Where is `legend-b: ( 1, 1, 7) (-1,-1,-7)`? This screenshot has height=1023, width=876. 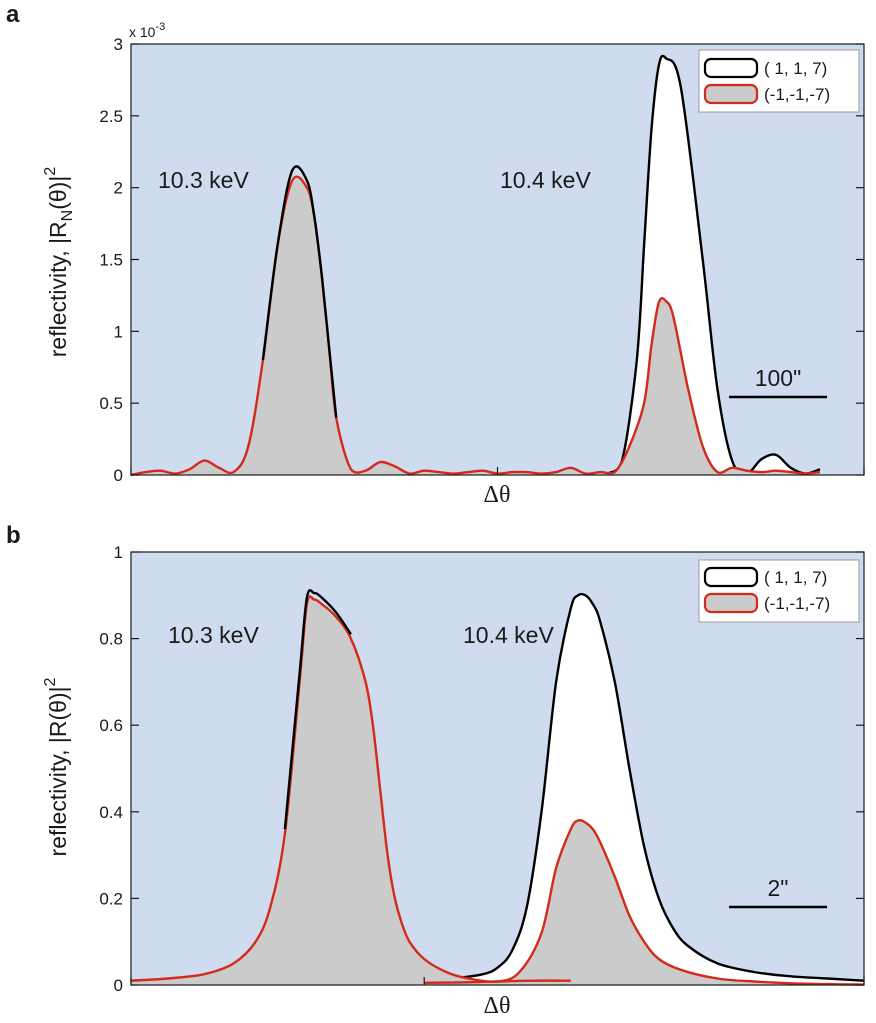
legend-b: ( 1, 1, 7) (-1,-1,-7) is located at coordinates (779, 591).